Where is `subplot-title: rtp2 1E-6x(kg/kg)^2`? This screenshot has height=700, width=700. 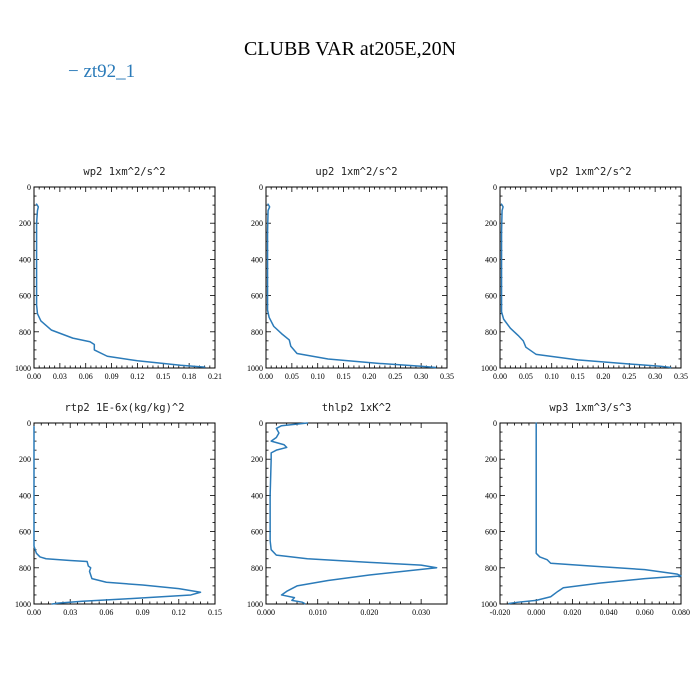 subplot-title: rtp2 1E-6x(kg/kg)^2 is located at coordinates (124, 408).